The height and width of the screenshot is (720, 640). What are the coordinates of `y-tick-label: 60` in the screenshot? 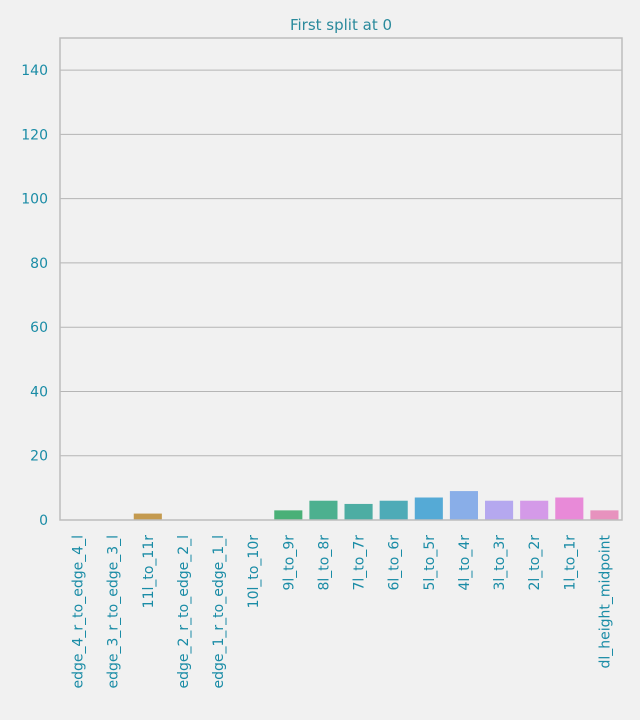 It's located at (39, 328).